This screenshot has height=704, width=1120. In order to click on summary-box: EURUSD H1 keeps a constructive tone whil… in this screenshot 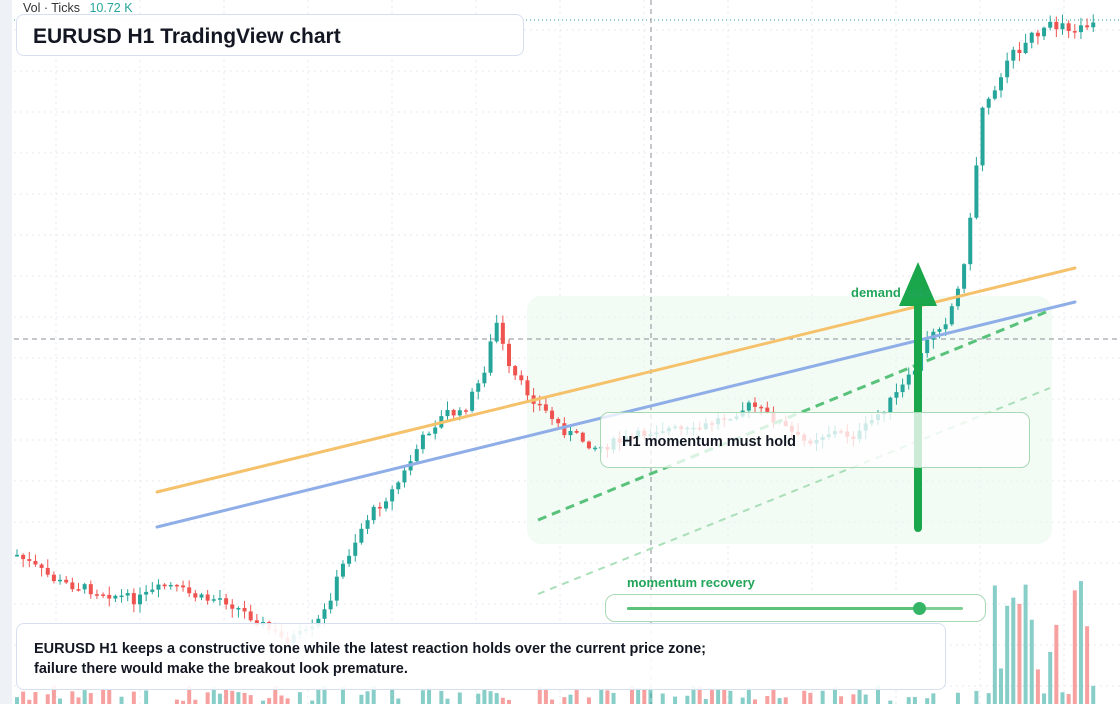, I will do `click(481, 656)`.